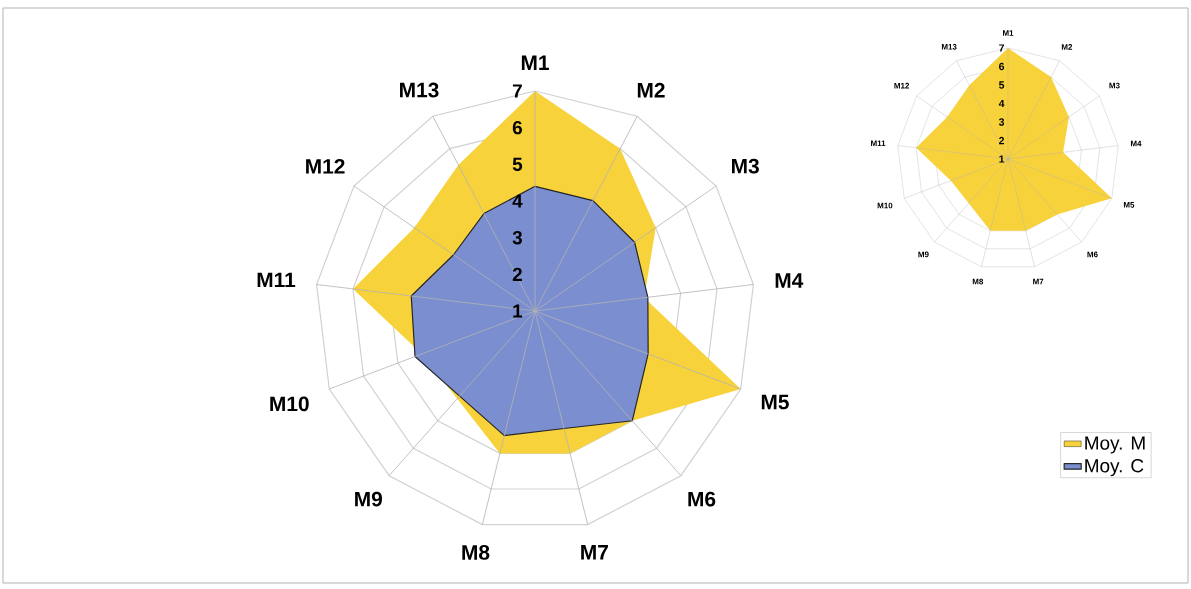 The image size is (1191, 589). Describe the element at coordinates (276, 280) in the screenshot. I see `spoke-label: M11` at that location.